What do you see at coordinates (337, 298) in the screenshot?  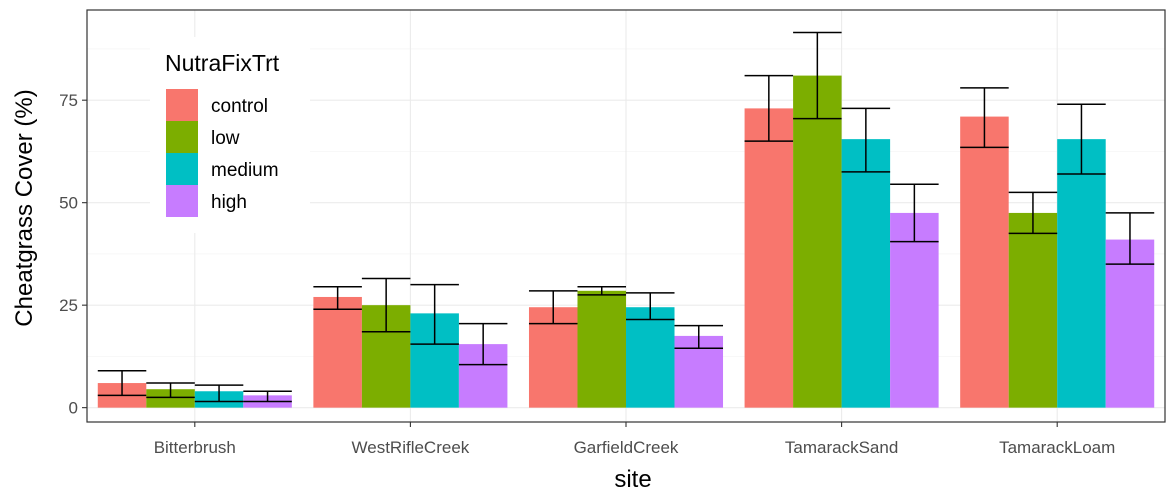 I see `error-bar-control-WestRifleCreek` at bounding box center [337, 298].